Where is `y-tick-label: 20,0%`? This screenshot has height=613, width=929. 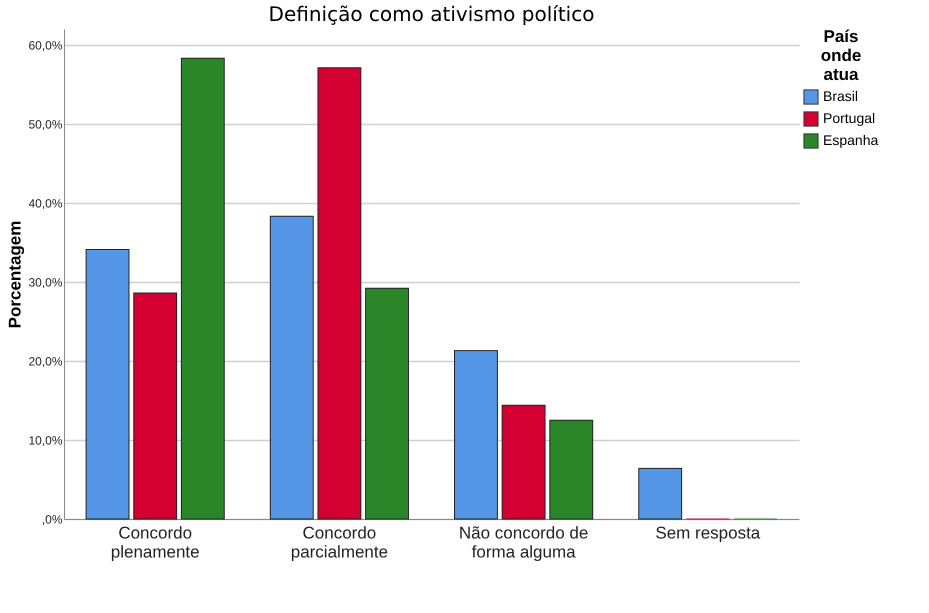
y-tick-label: 20,0% is located at coordinates (45, 361).